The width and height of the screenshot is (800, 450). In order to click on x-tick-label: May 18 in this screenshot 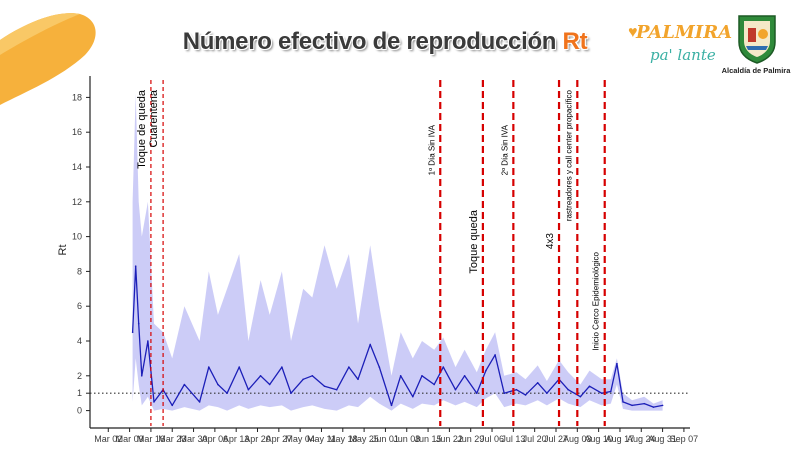, I will do `click(343, 439)`.